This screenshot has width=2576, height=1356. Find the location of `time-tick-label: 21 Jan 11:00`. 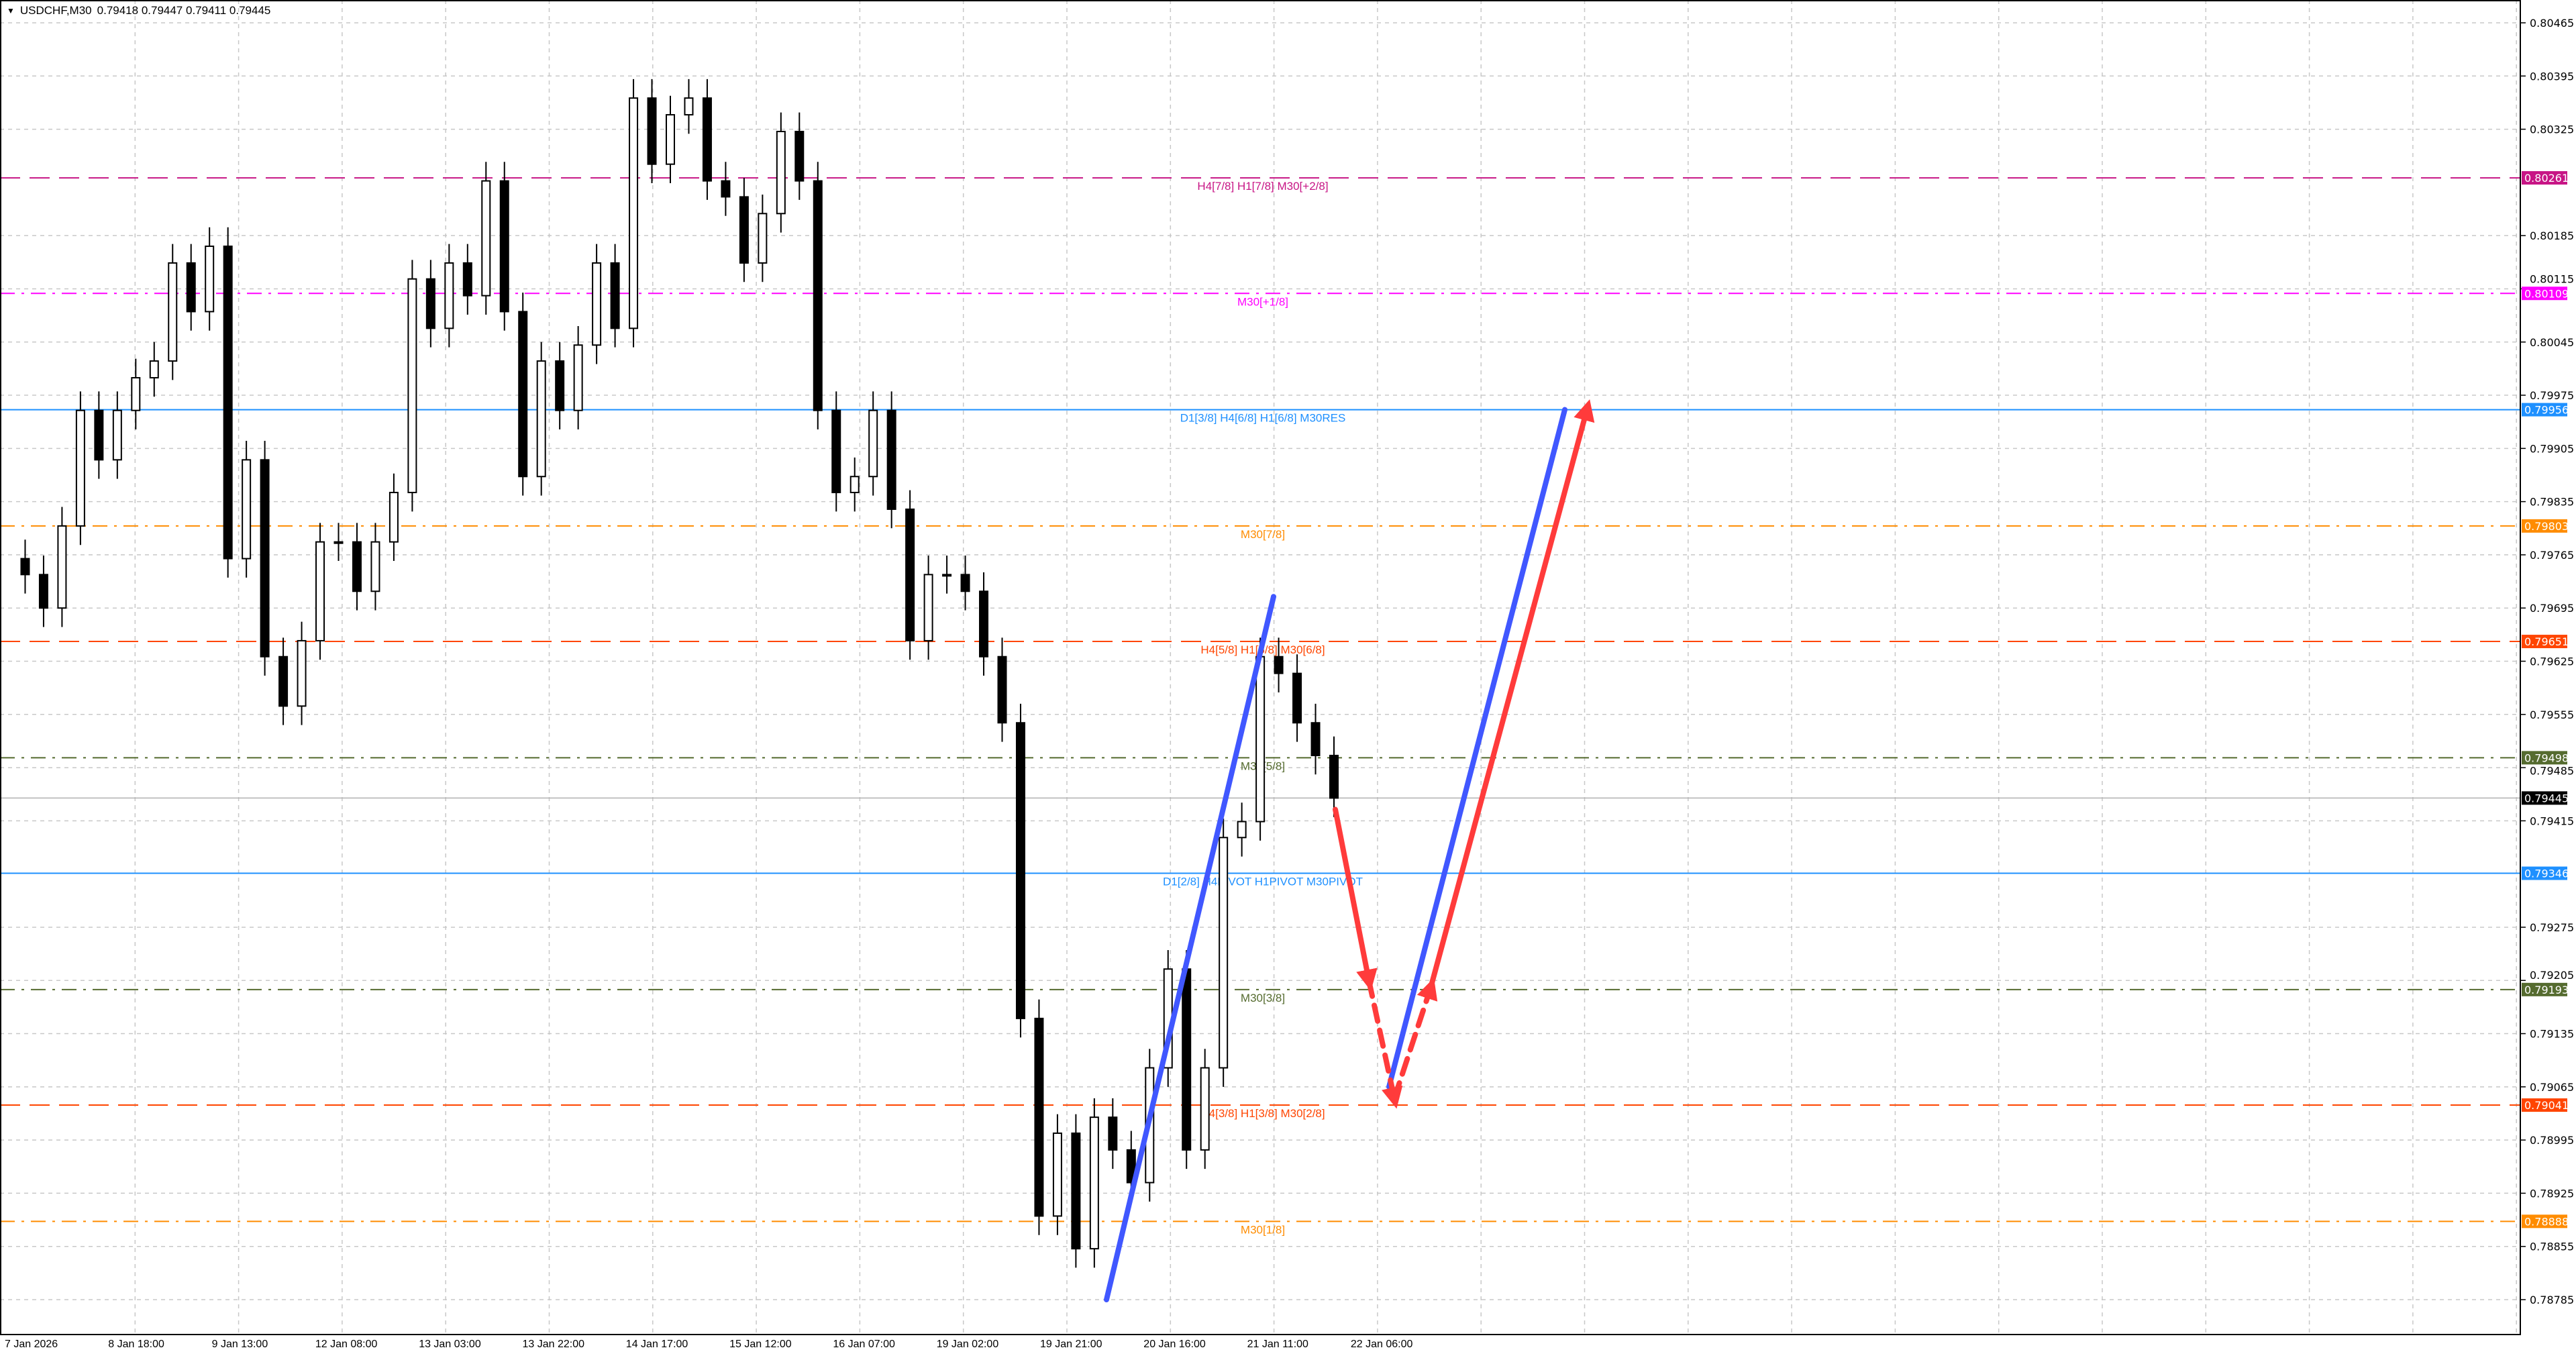

time-tick-label: 21 Jan 11:00 is located at coordinates (1277, 1344).